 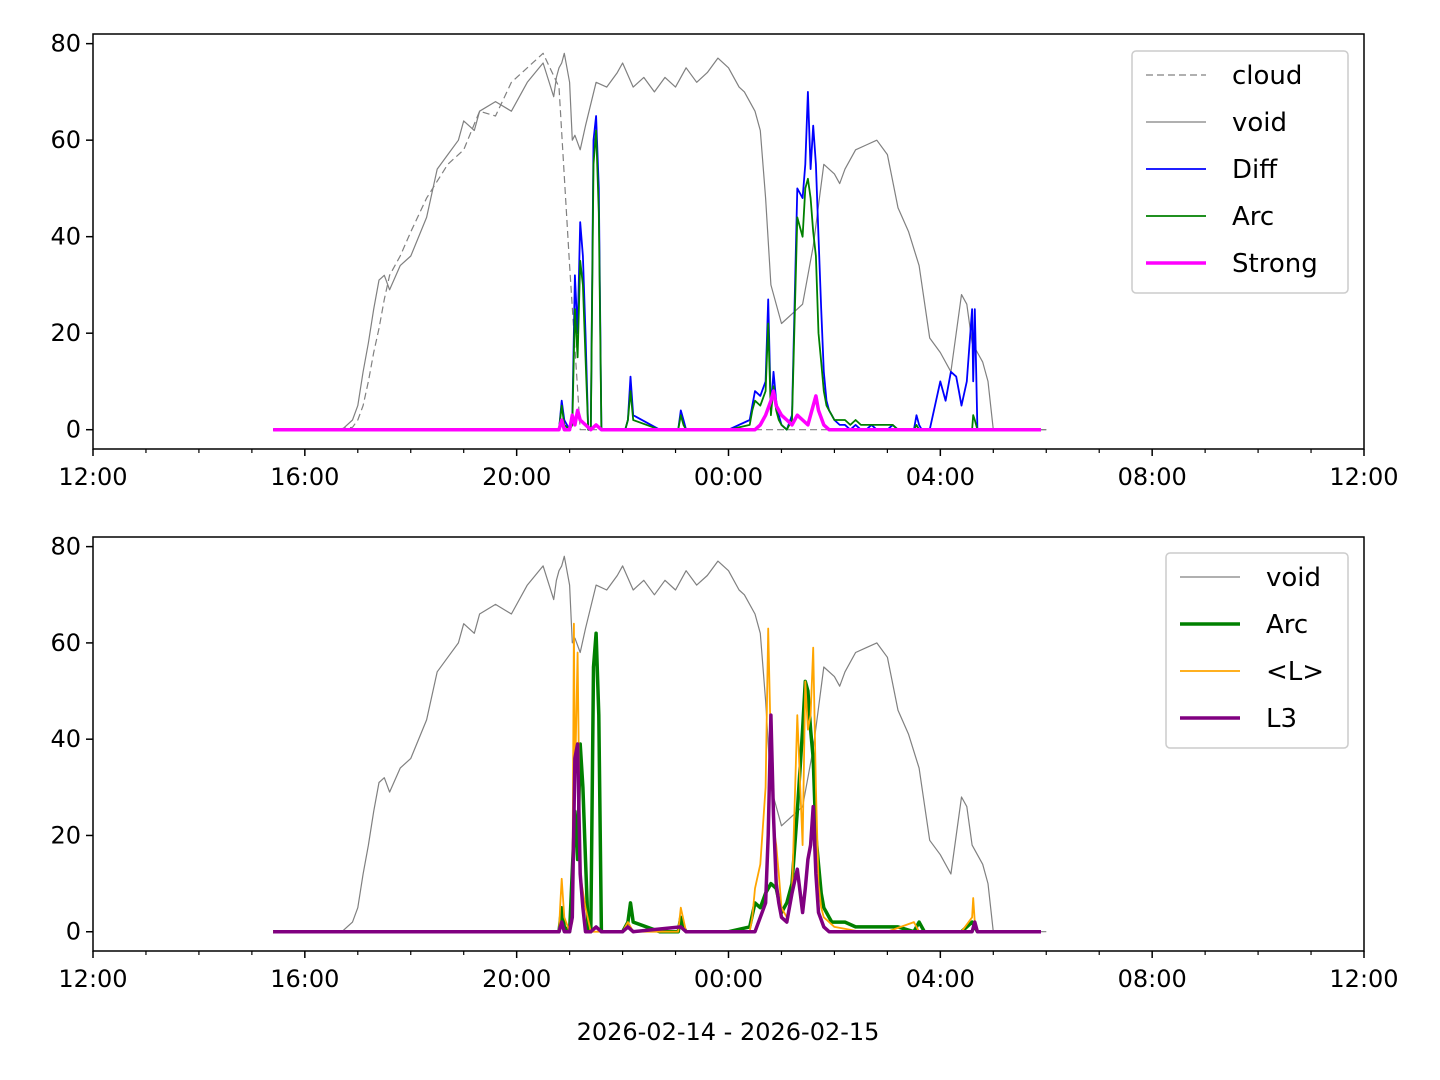 What do you see at coordinates (1255, 170) in the screenshot?
I see `legend-entry: Diff` at bounding box center [1255, 170].